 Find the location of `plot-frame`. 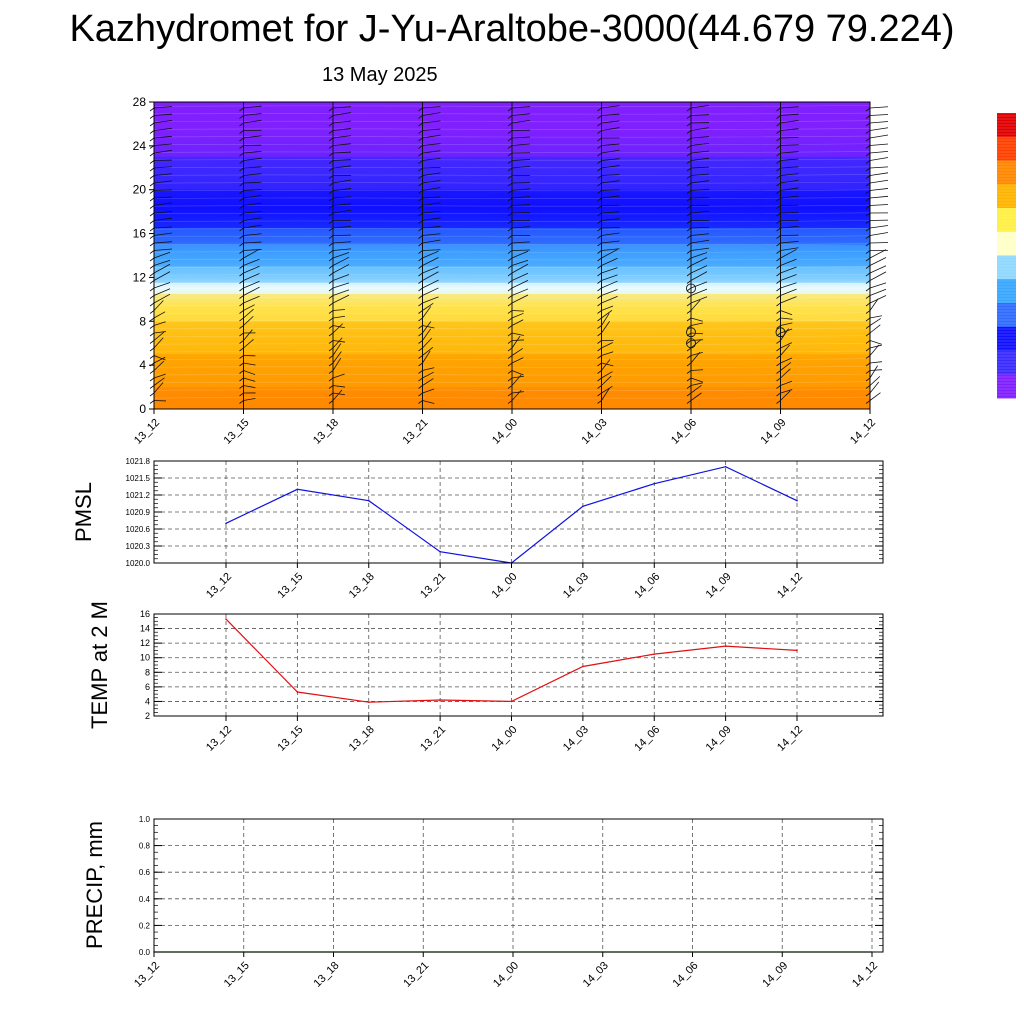

plot-frame is located at coordinates (518, 885).